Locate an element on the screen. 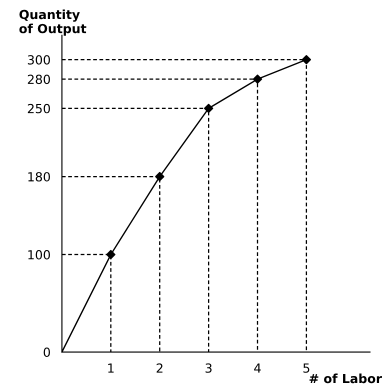 Image resolution: width=387 pixels, height=392 pixels. y-tick-label: 180 is located at coordinates (39, 177).